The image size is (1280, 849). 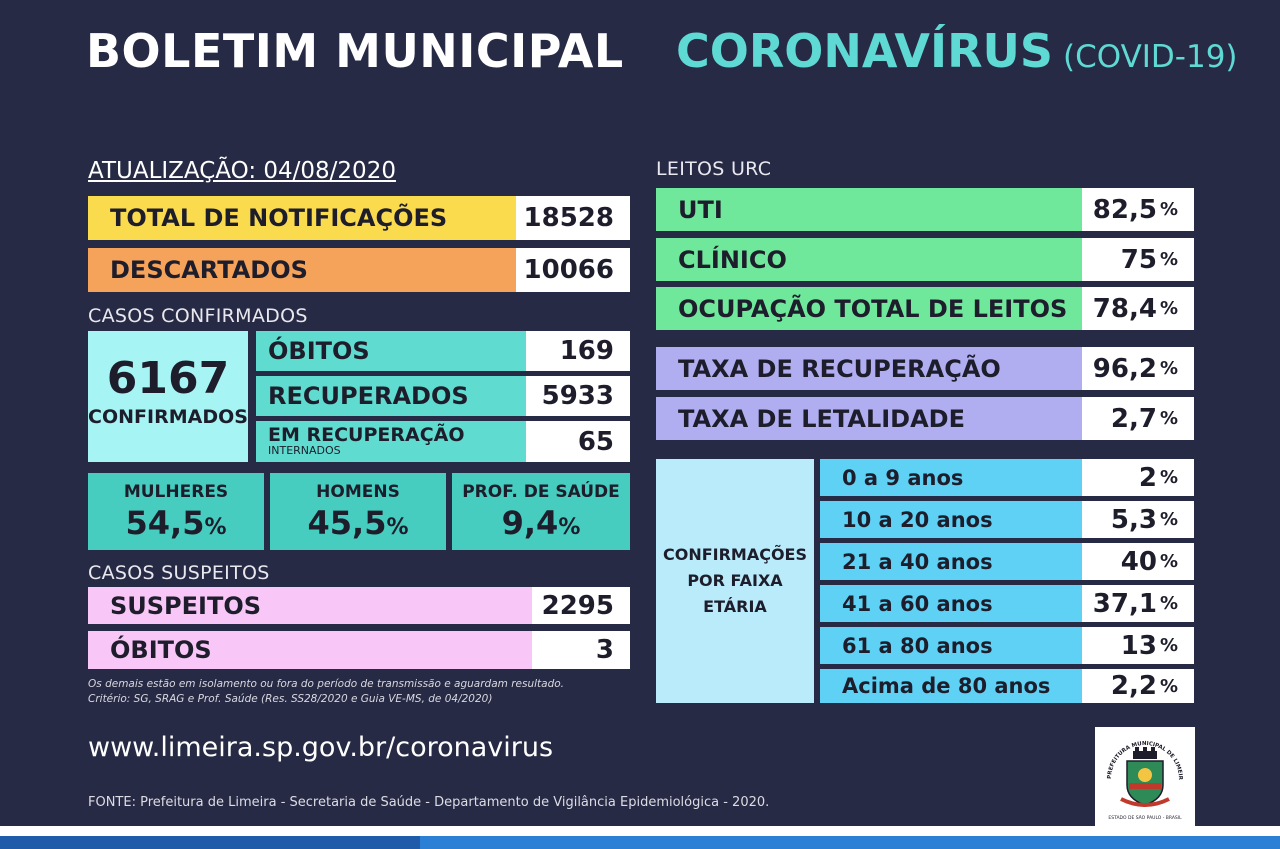 I want to click on faixa-row-2-value: 40, so click(x=1138, y=561).